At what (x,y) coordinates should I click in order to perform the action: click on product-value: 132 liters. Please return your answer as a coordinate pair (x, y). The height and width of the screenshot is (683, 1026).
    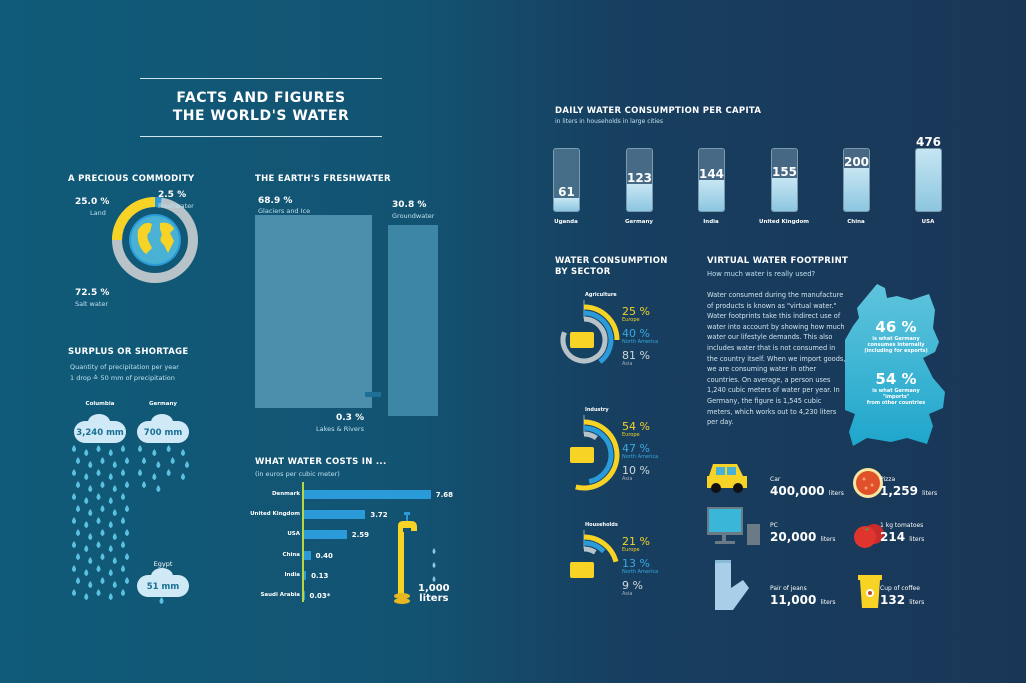
    Looking at the image, I should click on (902, 600).